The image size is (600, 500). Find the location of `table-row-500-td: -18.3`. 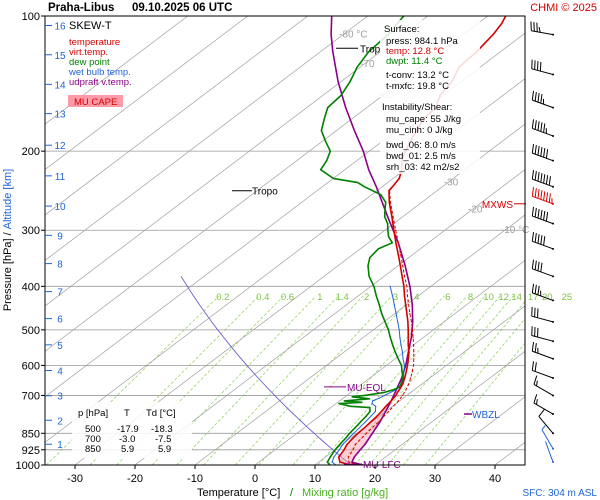

table-row-500-td: -18.3 is located at coordinates (162, 429).